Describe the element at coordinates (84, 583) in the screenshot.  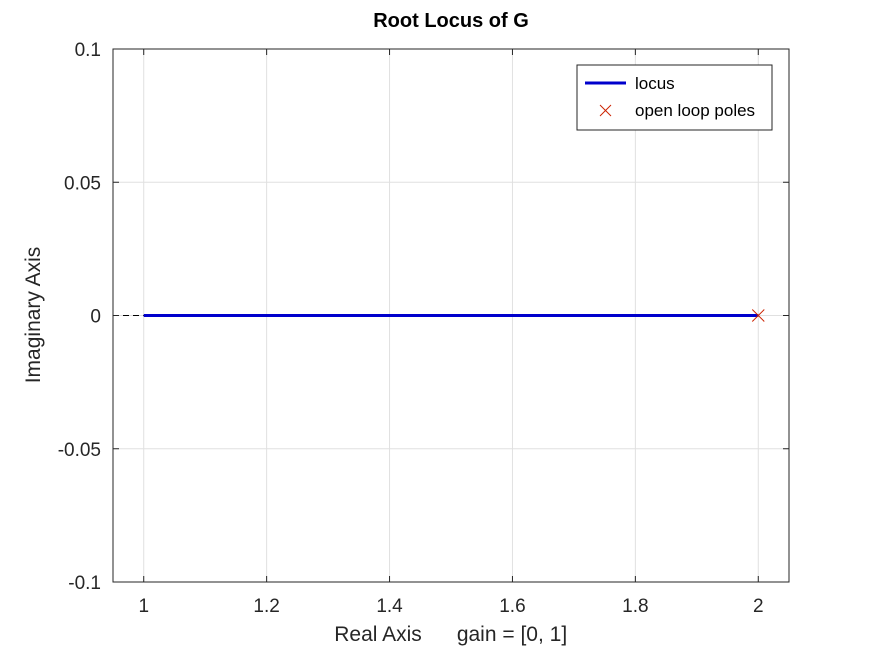
I see `y-tick-label: -0.1` at that location.